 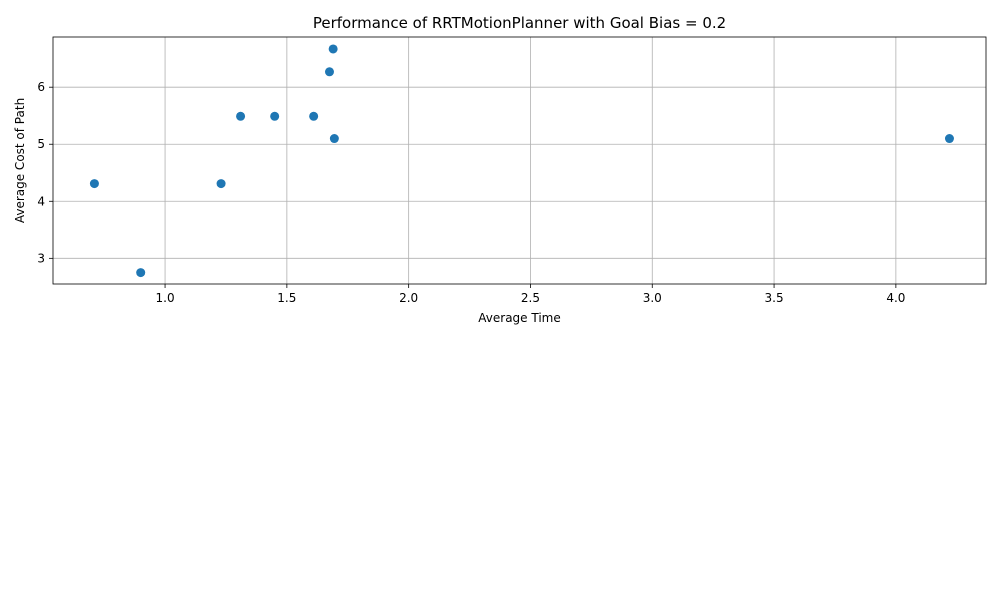 I want to click on x-tick-label: 2.0, so click(x=408, y=298).